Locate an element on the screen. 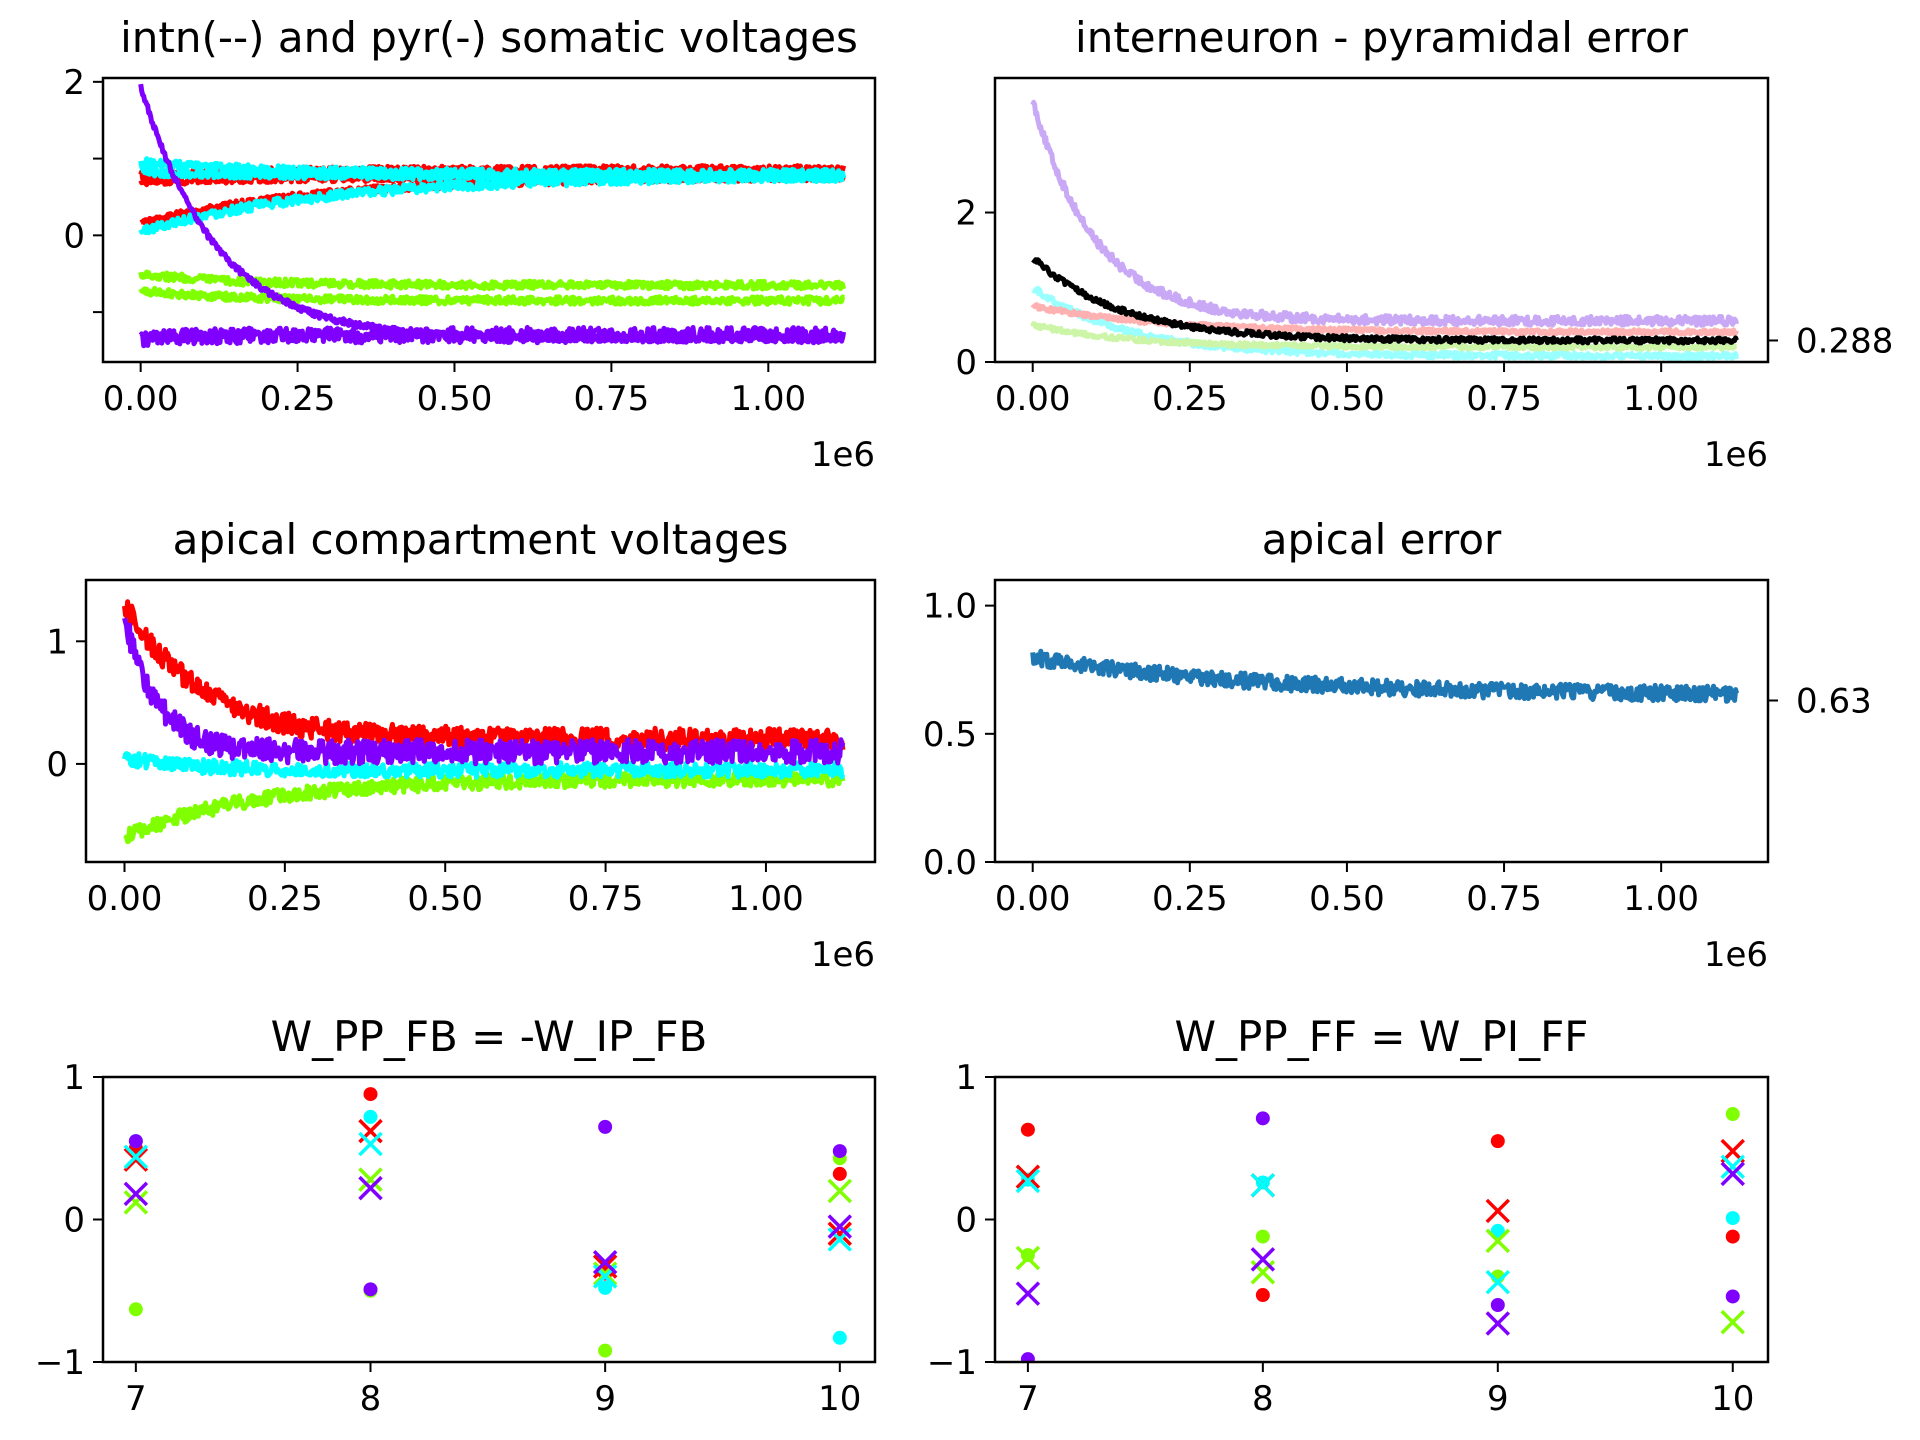 The image size is (1920, 1440). x-tick-label: 0.25 is located at coordinates (1190, 399).